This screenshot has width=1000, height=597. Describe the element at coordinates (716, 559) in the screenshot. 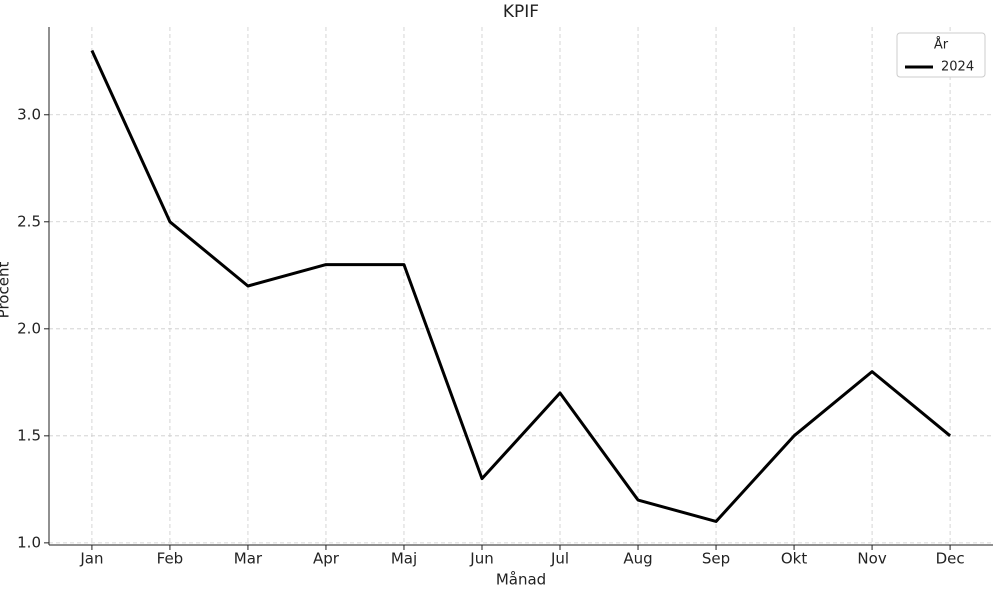

I see `x-tick-label: Sep` at that location.